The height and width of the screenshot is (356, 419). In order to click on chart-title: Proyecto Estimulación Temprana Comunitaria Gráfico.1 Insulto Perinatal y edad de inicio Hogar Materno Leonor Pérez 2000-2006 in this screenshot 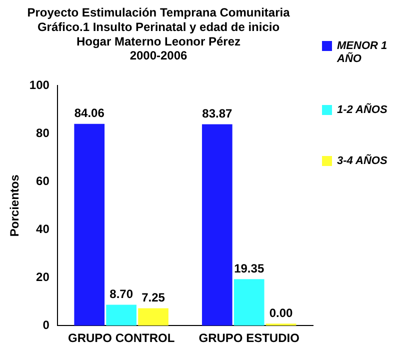, I will do `click(158, 34)`.